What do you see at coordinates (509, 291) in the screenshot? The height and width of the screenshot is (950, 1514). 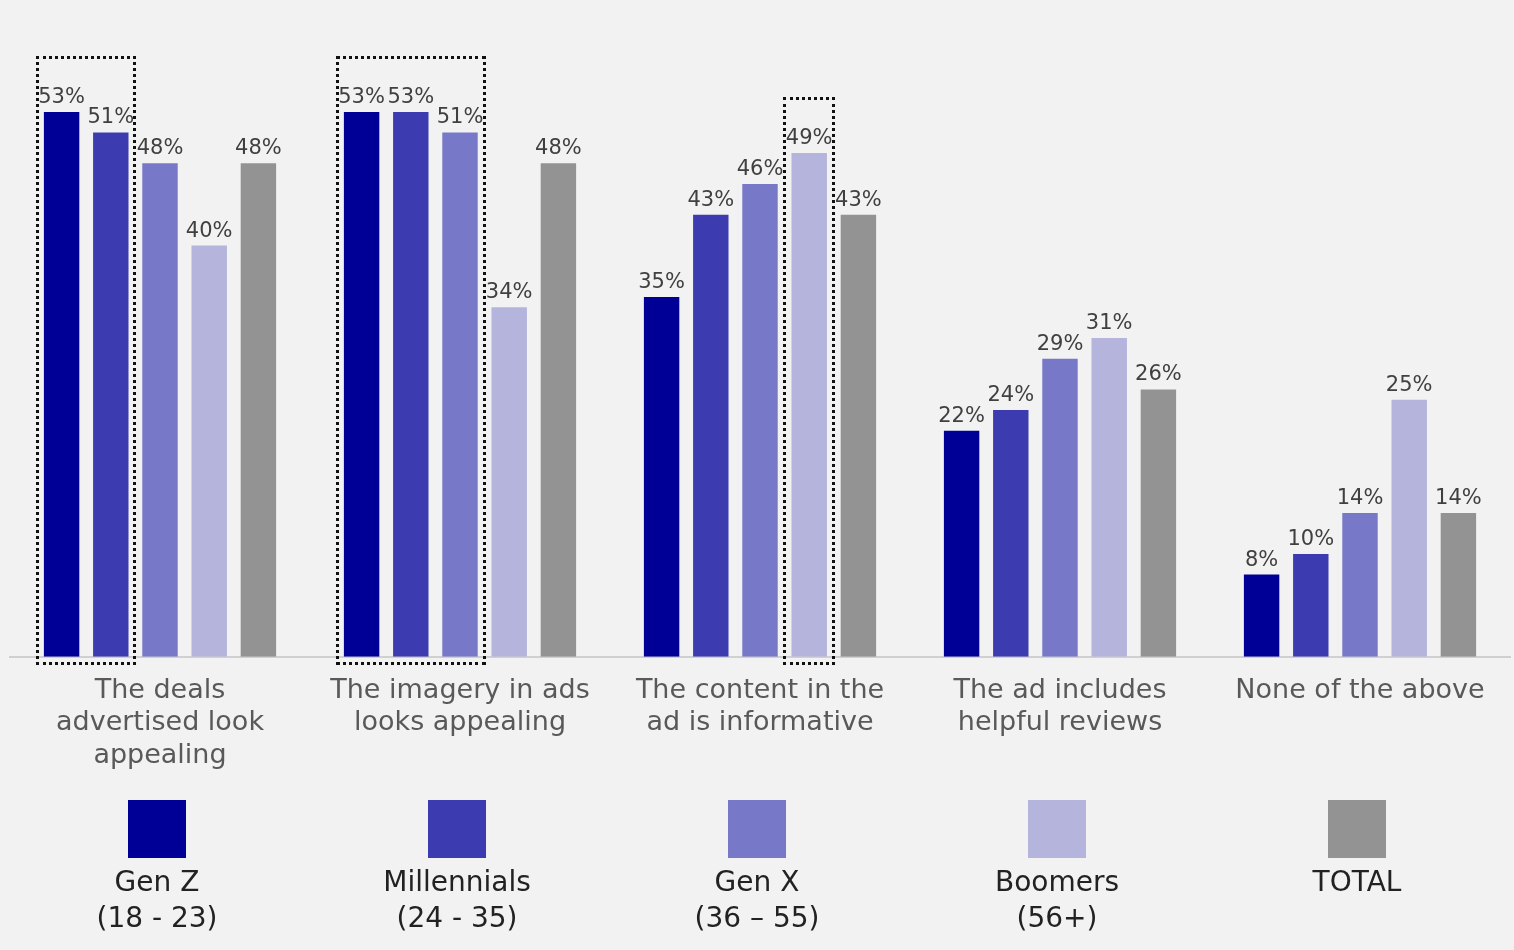 I see `data-label: 34%` at bounding box center [509, 291].